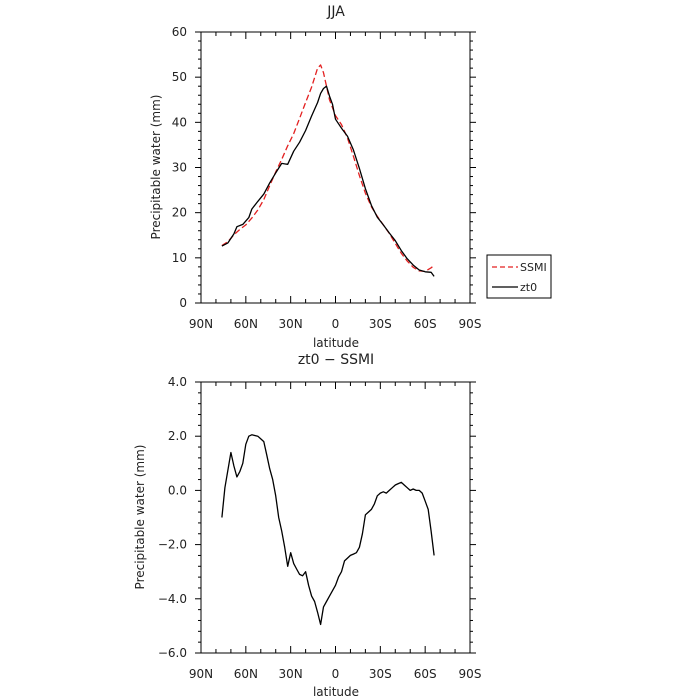  I want to click on top-y-axis-label: Precipitable water (mm), so click(156, 167).